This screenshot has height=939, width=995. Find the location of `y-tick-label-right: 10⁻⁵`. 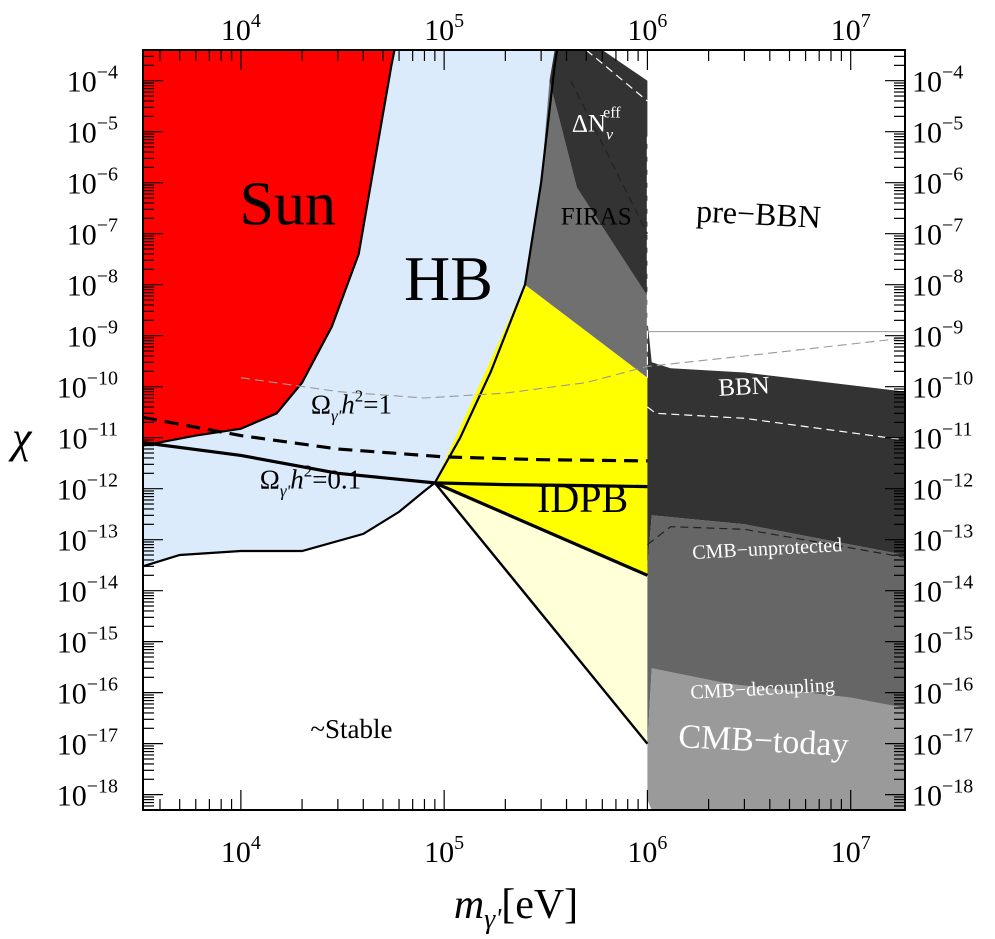

y-tick-label-right: 10⁻⁵ is located at coordinates (937, 131).